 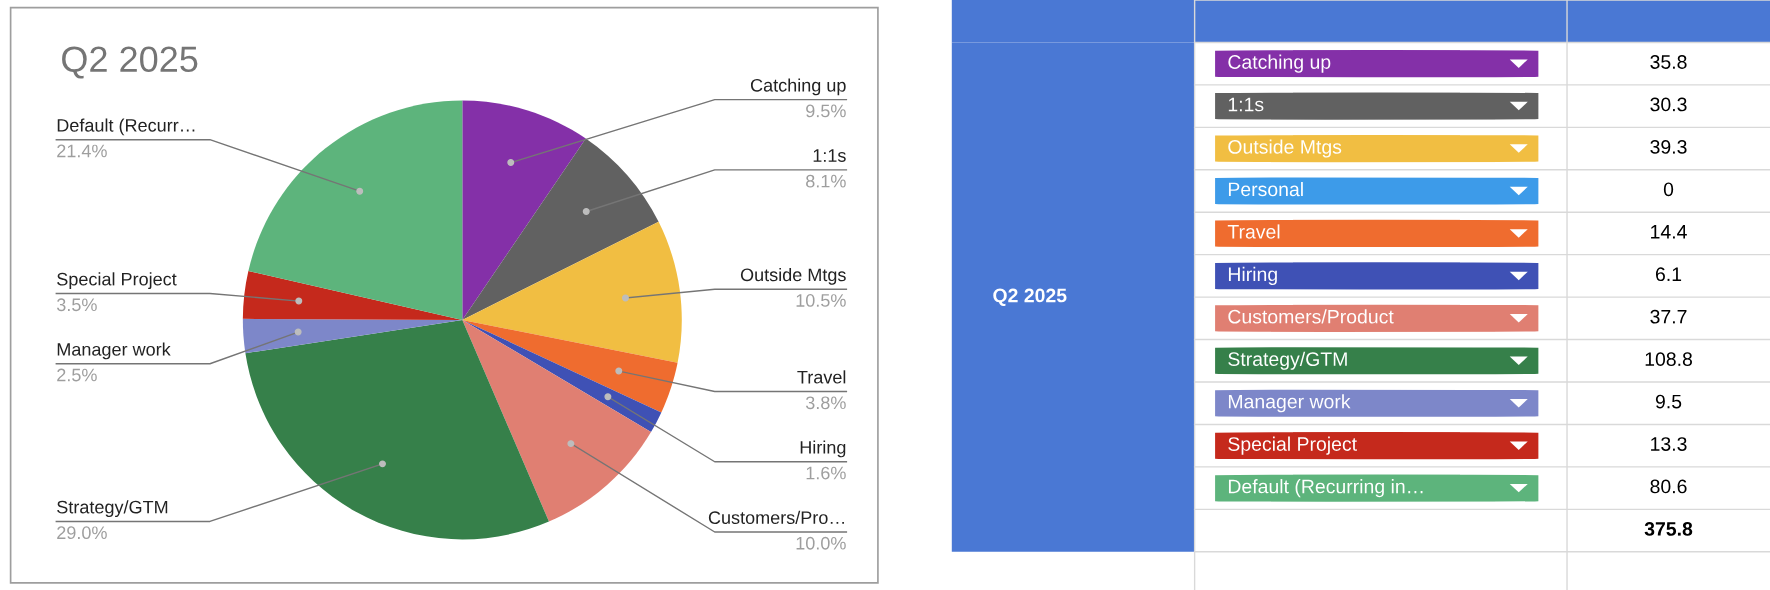 I want to click on data-label: 21.4%, so click(x=82, y=151).